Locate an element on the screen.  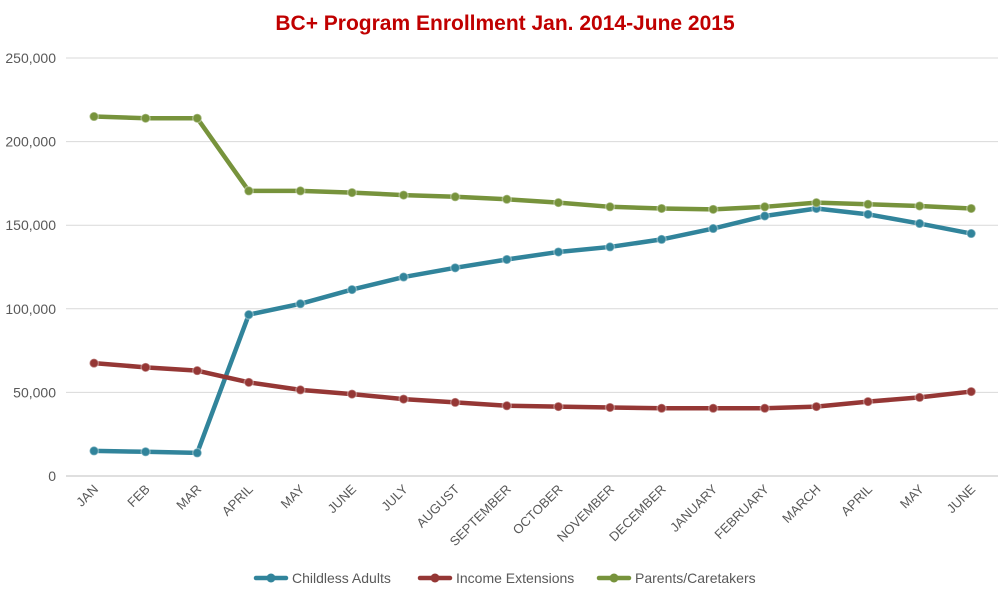
legend-label: Parents/Caretakers is located at coordinates (695, 578).